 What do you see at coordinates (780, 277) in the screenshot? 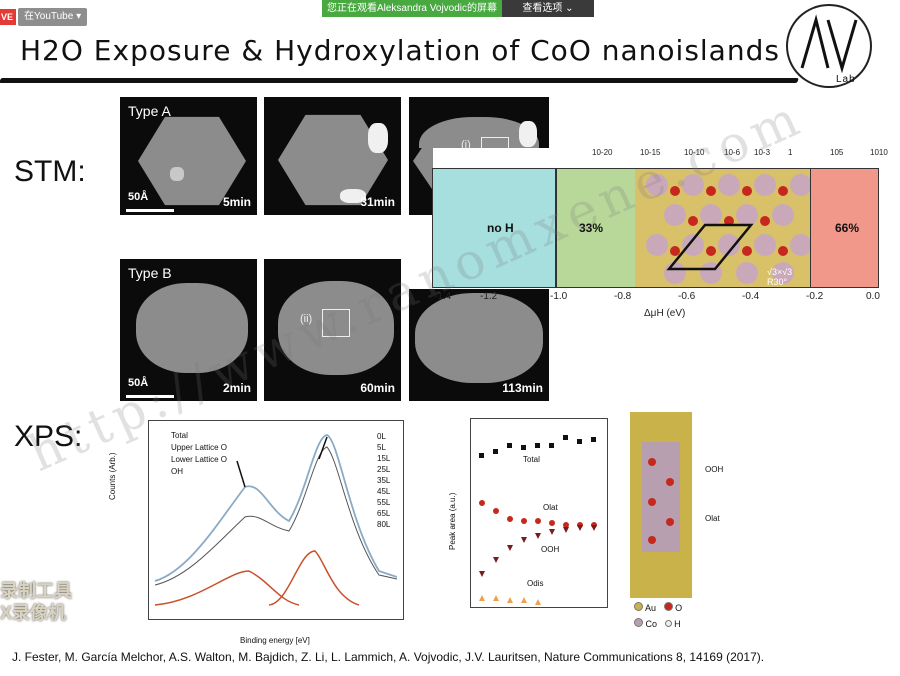
I see `phase-label: √3×√3 R30°` at bounding box center [780, 277].